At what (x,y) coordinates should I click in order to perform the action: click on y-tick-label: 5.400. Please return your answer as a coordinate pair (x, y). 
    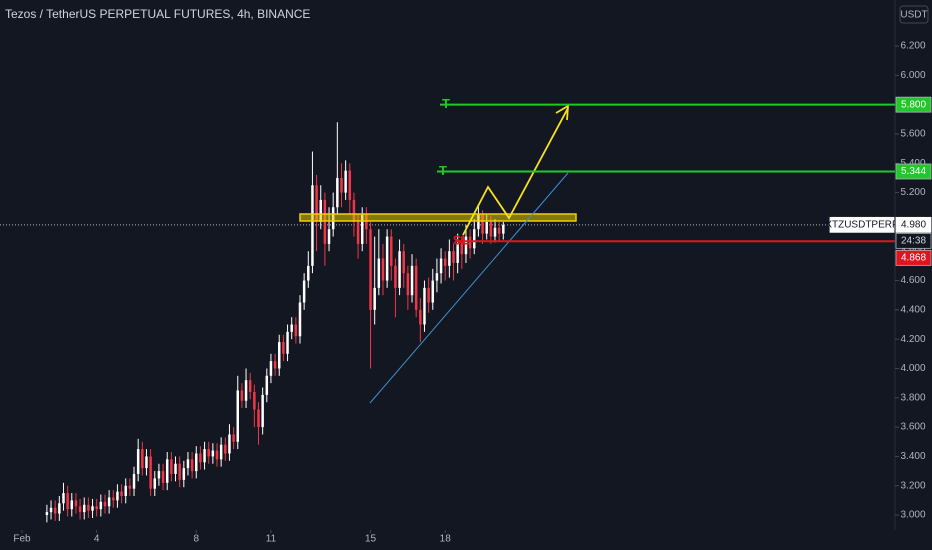
    Looking at the image, I should click on (912, 163).